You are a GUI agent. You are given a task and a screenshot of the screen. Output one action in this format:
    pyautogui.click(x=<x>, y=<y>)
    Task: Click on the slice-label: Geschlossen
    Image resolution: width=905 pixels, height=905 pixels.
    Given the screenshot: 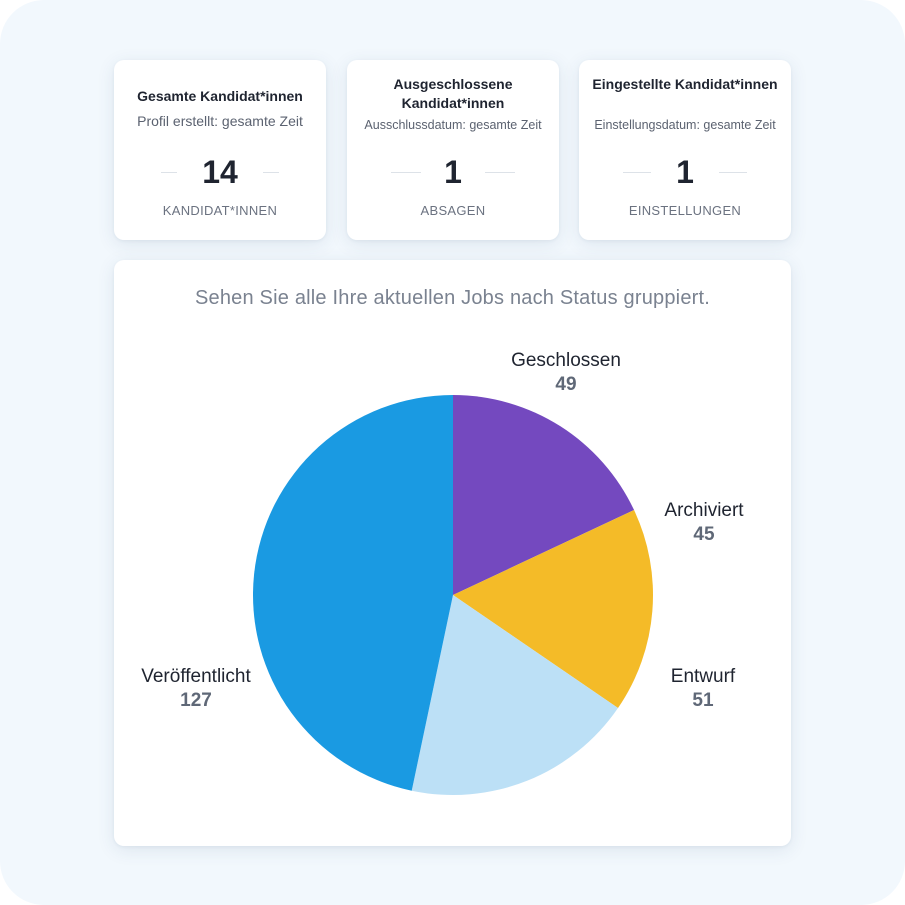 What is the action you would take?
    pyautogui.click(x=566, y=360)
    